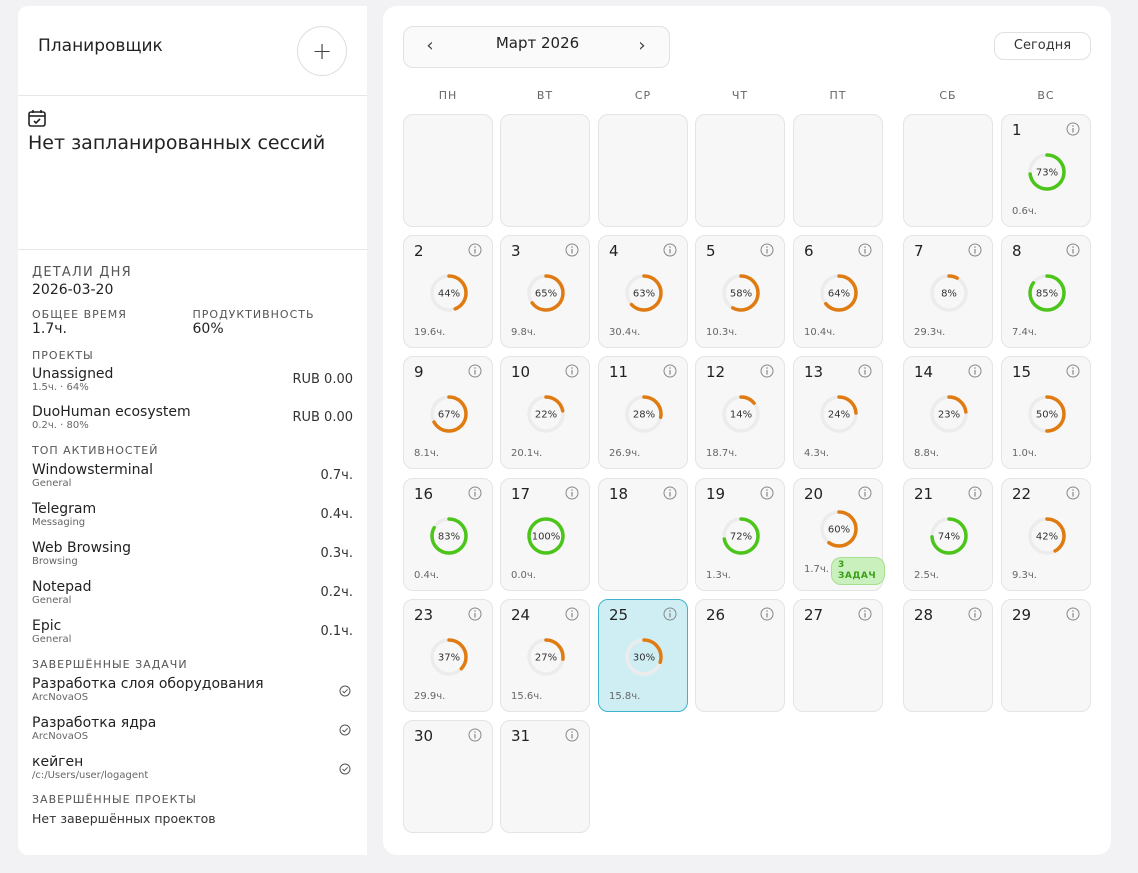  Describe the element at coordinates (919, 251) in the screenshot. I see `day-number: 7` at that location.